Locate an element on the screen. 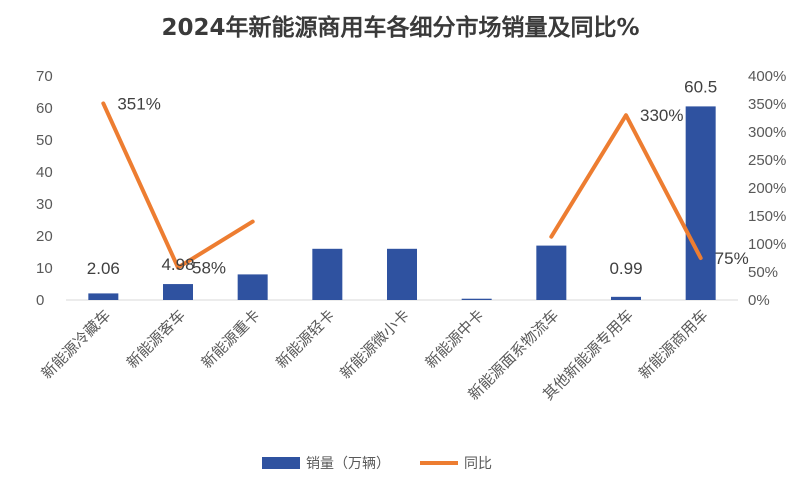  bar-data-label: 0.99 is located at coordinates (625, 268).